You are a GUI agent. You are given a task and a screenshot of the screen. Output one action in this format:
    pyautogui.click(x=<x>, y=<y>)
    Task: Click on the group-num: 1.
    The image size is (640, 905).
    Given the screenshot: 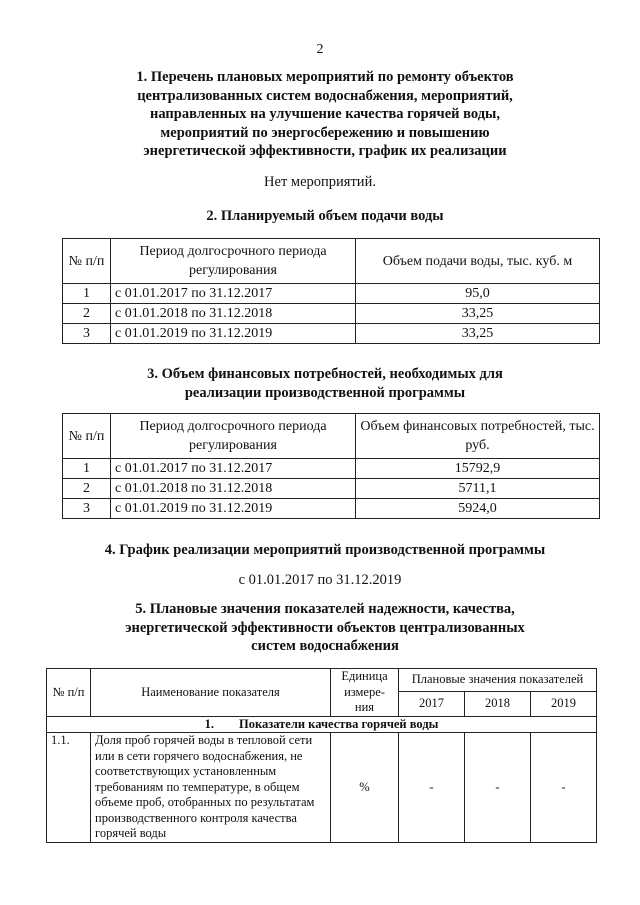 What is the action you would take?
    pyautogui.click(x=209, y=723)
    